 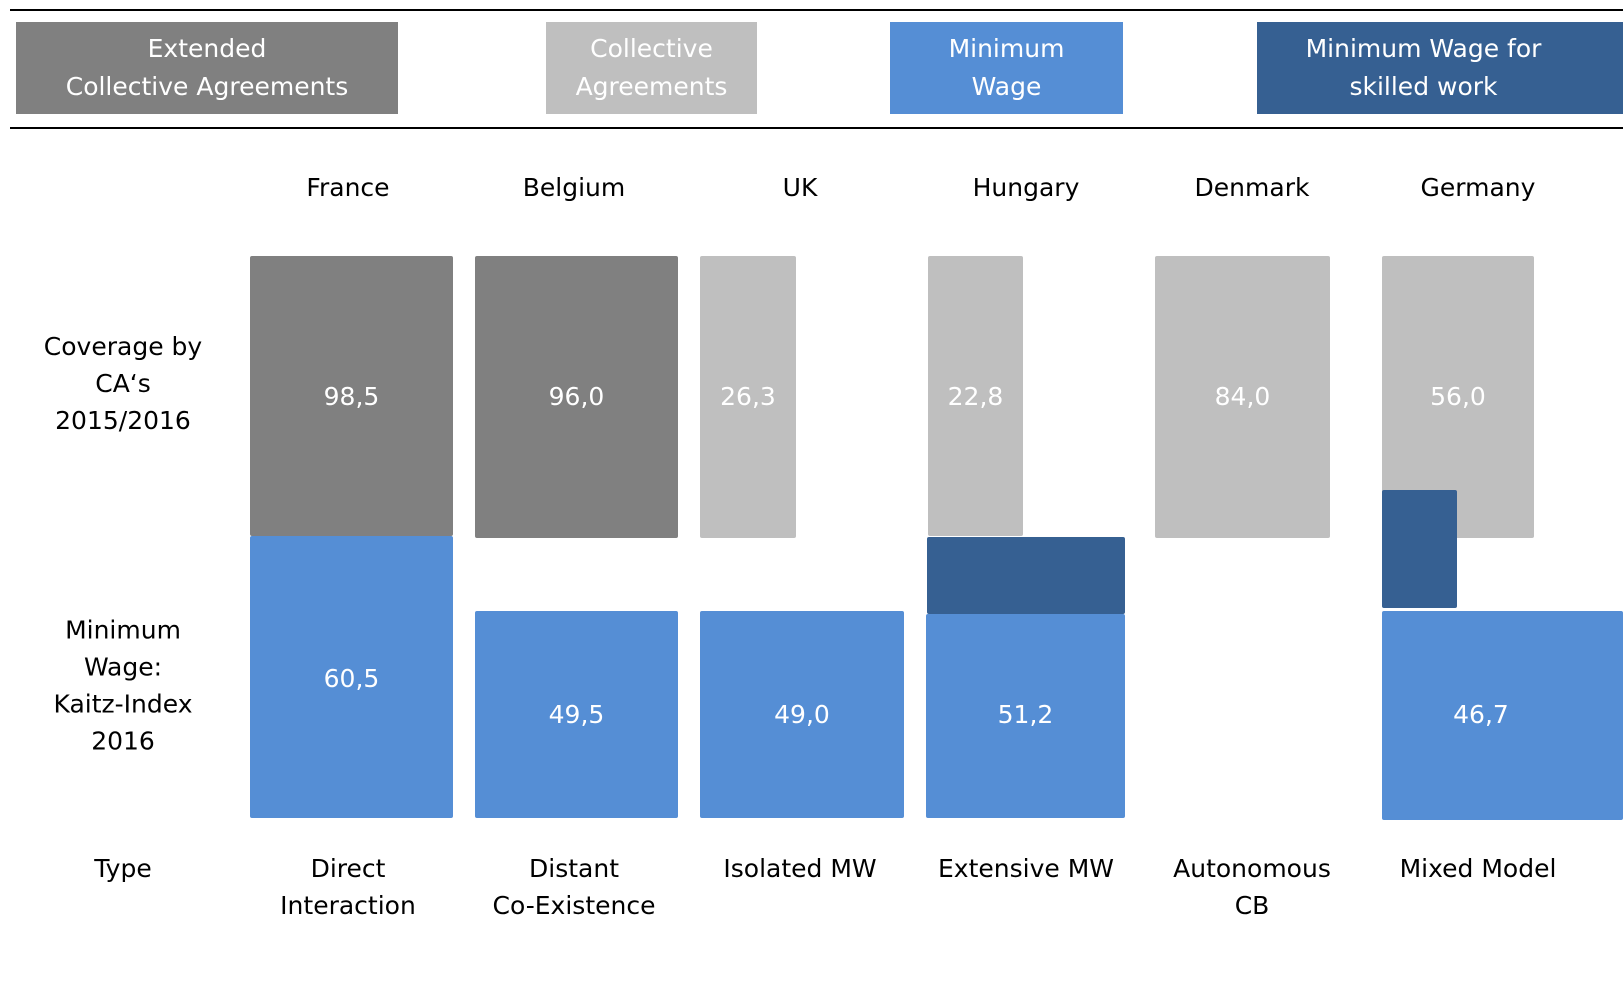 What do you see at coordinates (1026, 187) in the screenshot?
I see `country-name: Hungary` at bounding box center [1026, 187].